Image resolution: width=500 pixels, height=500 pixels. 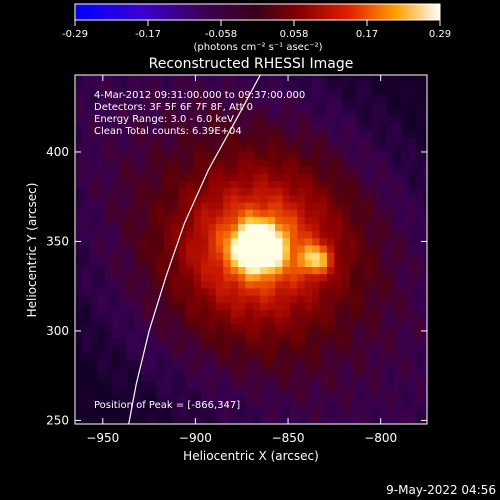 What do you see at coordinates (57, 420) in the screenshot?
I see `y-tick-label: 250` at bounding box center [57, 420].